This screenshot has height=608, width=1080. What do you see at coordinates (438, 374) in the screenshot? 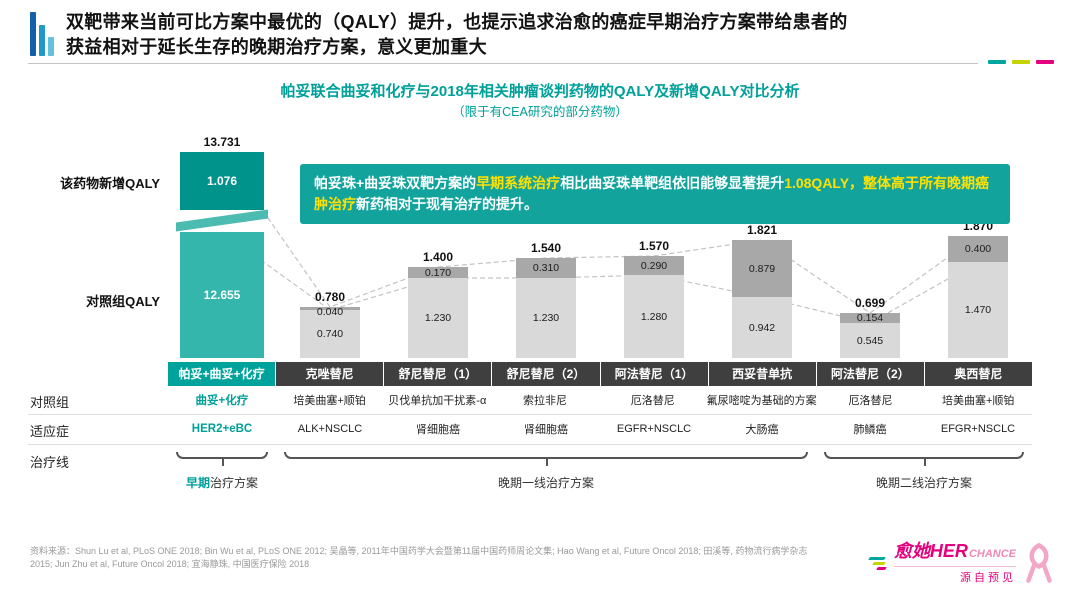
I see `category-header-cell: 舒尼替尼（1）` at bounding box center [438, 374].